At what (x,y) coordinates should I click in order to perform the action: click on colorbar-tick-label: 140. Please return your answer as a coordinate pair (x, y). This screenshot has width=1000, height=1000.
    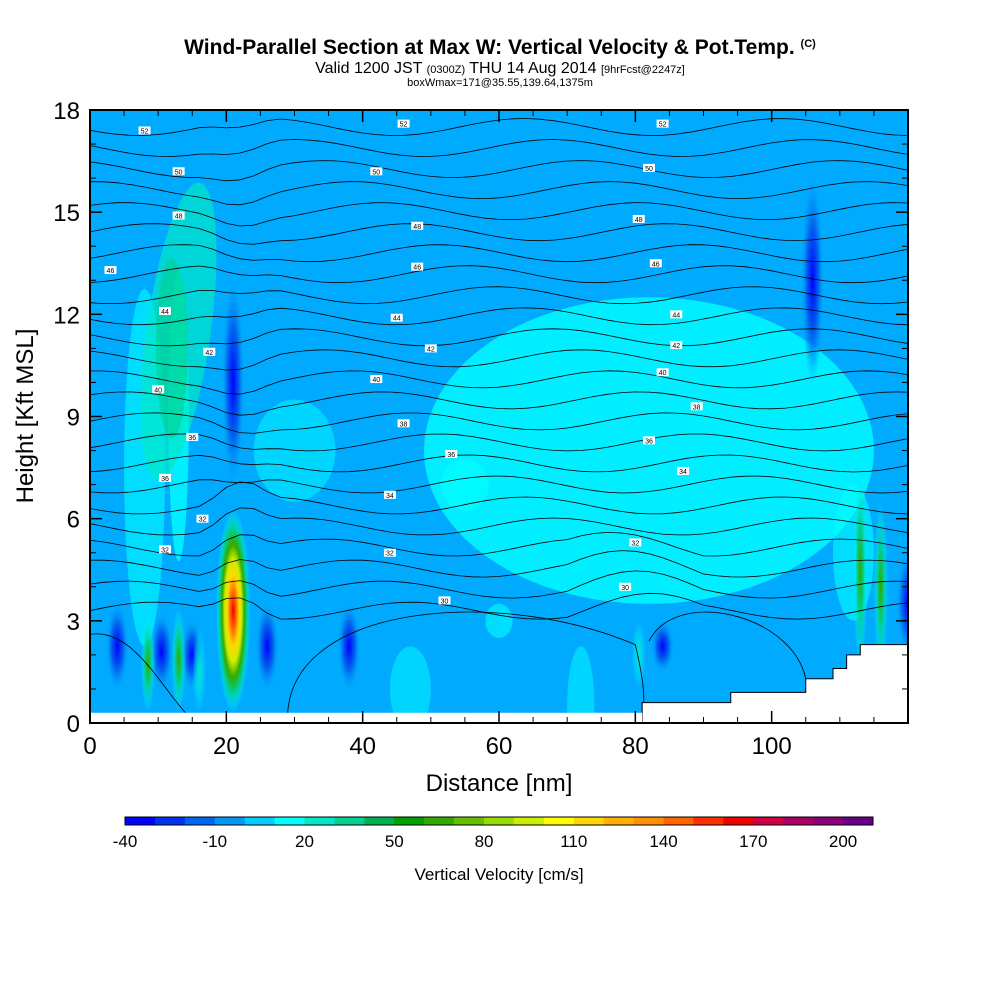
    Looking at the image, I should click on (663, 841).